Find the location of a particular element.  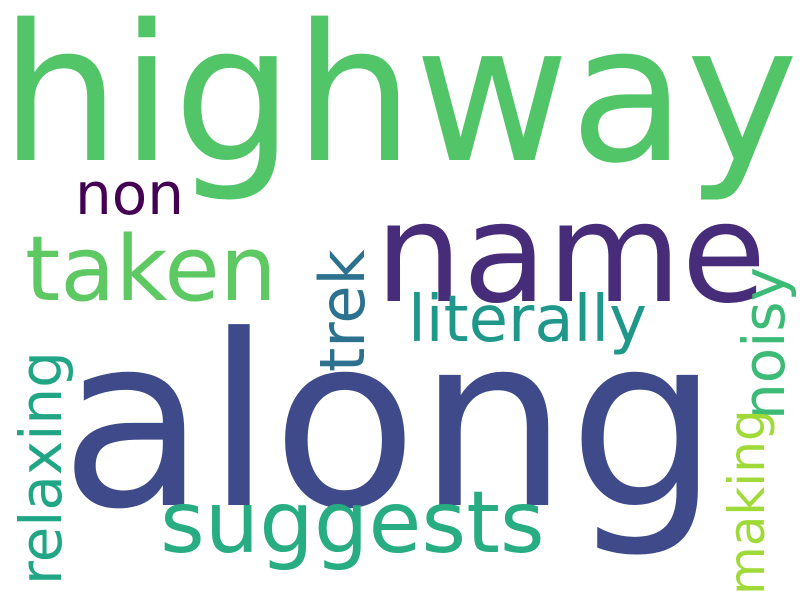

word-trek: trek is located at coordinates (342, 311).